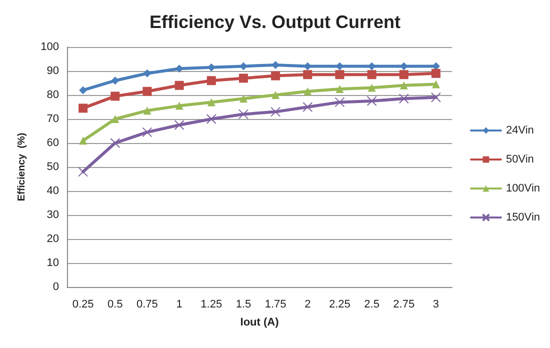 The width and height of the screenshot is (550, 348). I want to click on legend-label: 24Vin, so click(520, 130).